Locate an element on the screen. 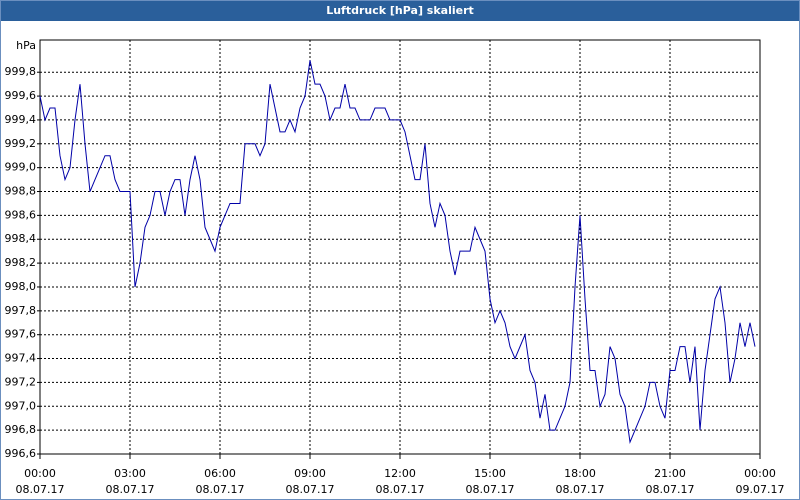 This screenshot has width=800, height=500. y-tick-label: 999,8 is located at coordinates (21, 71).